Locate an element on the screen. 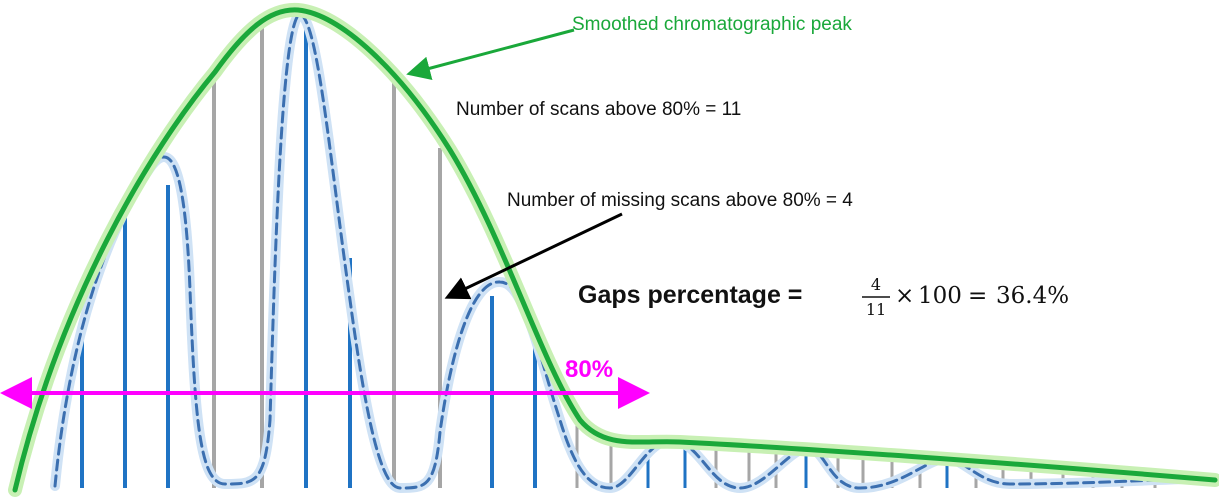 This screenshot has height=498, width=1219. gaps-formula: Gaps percentage = 4 11 × 100 = 36.4% is located at coordinates (823, 297).